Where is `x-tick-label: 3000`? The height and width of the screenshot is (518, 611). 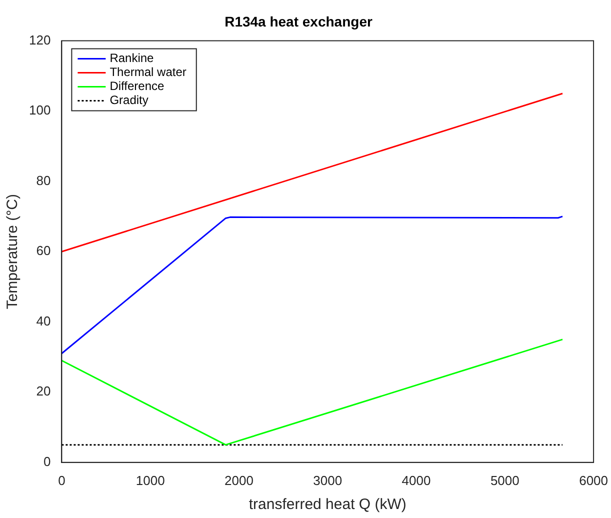 x-tick-label: 3000 is located at coordinates (327, 480).